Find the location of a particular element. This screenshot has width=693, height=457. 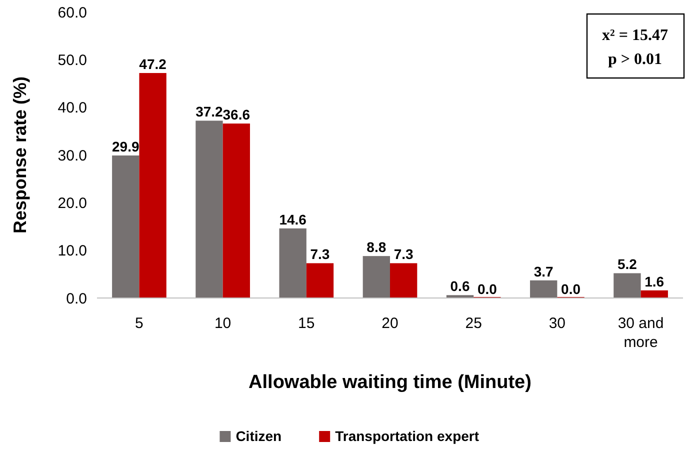

y-tick-label: 50.0 is located at coordinates (72, 60).